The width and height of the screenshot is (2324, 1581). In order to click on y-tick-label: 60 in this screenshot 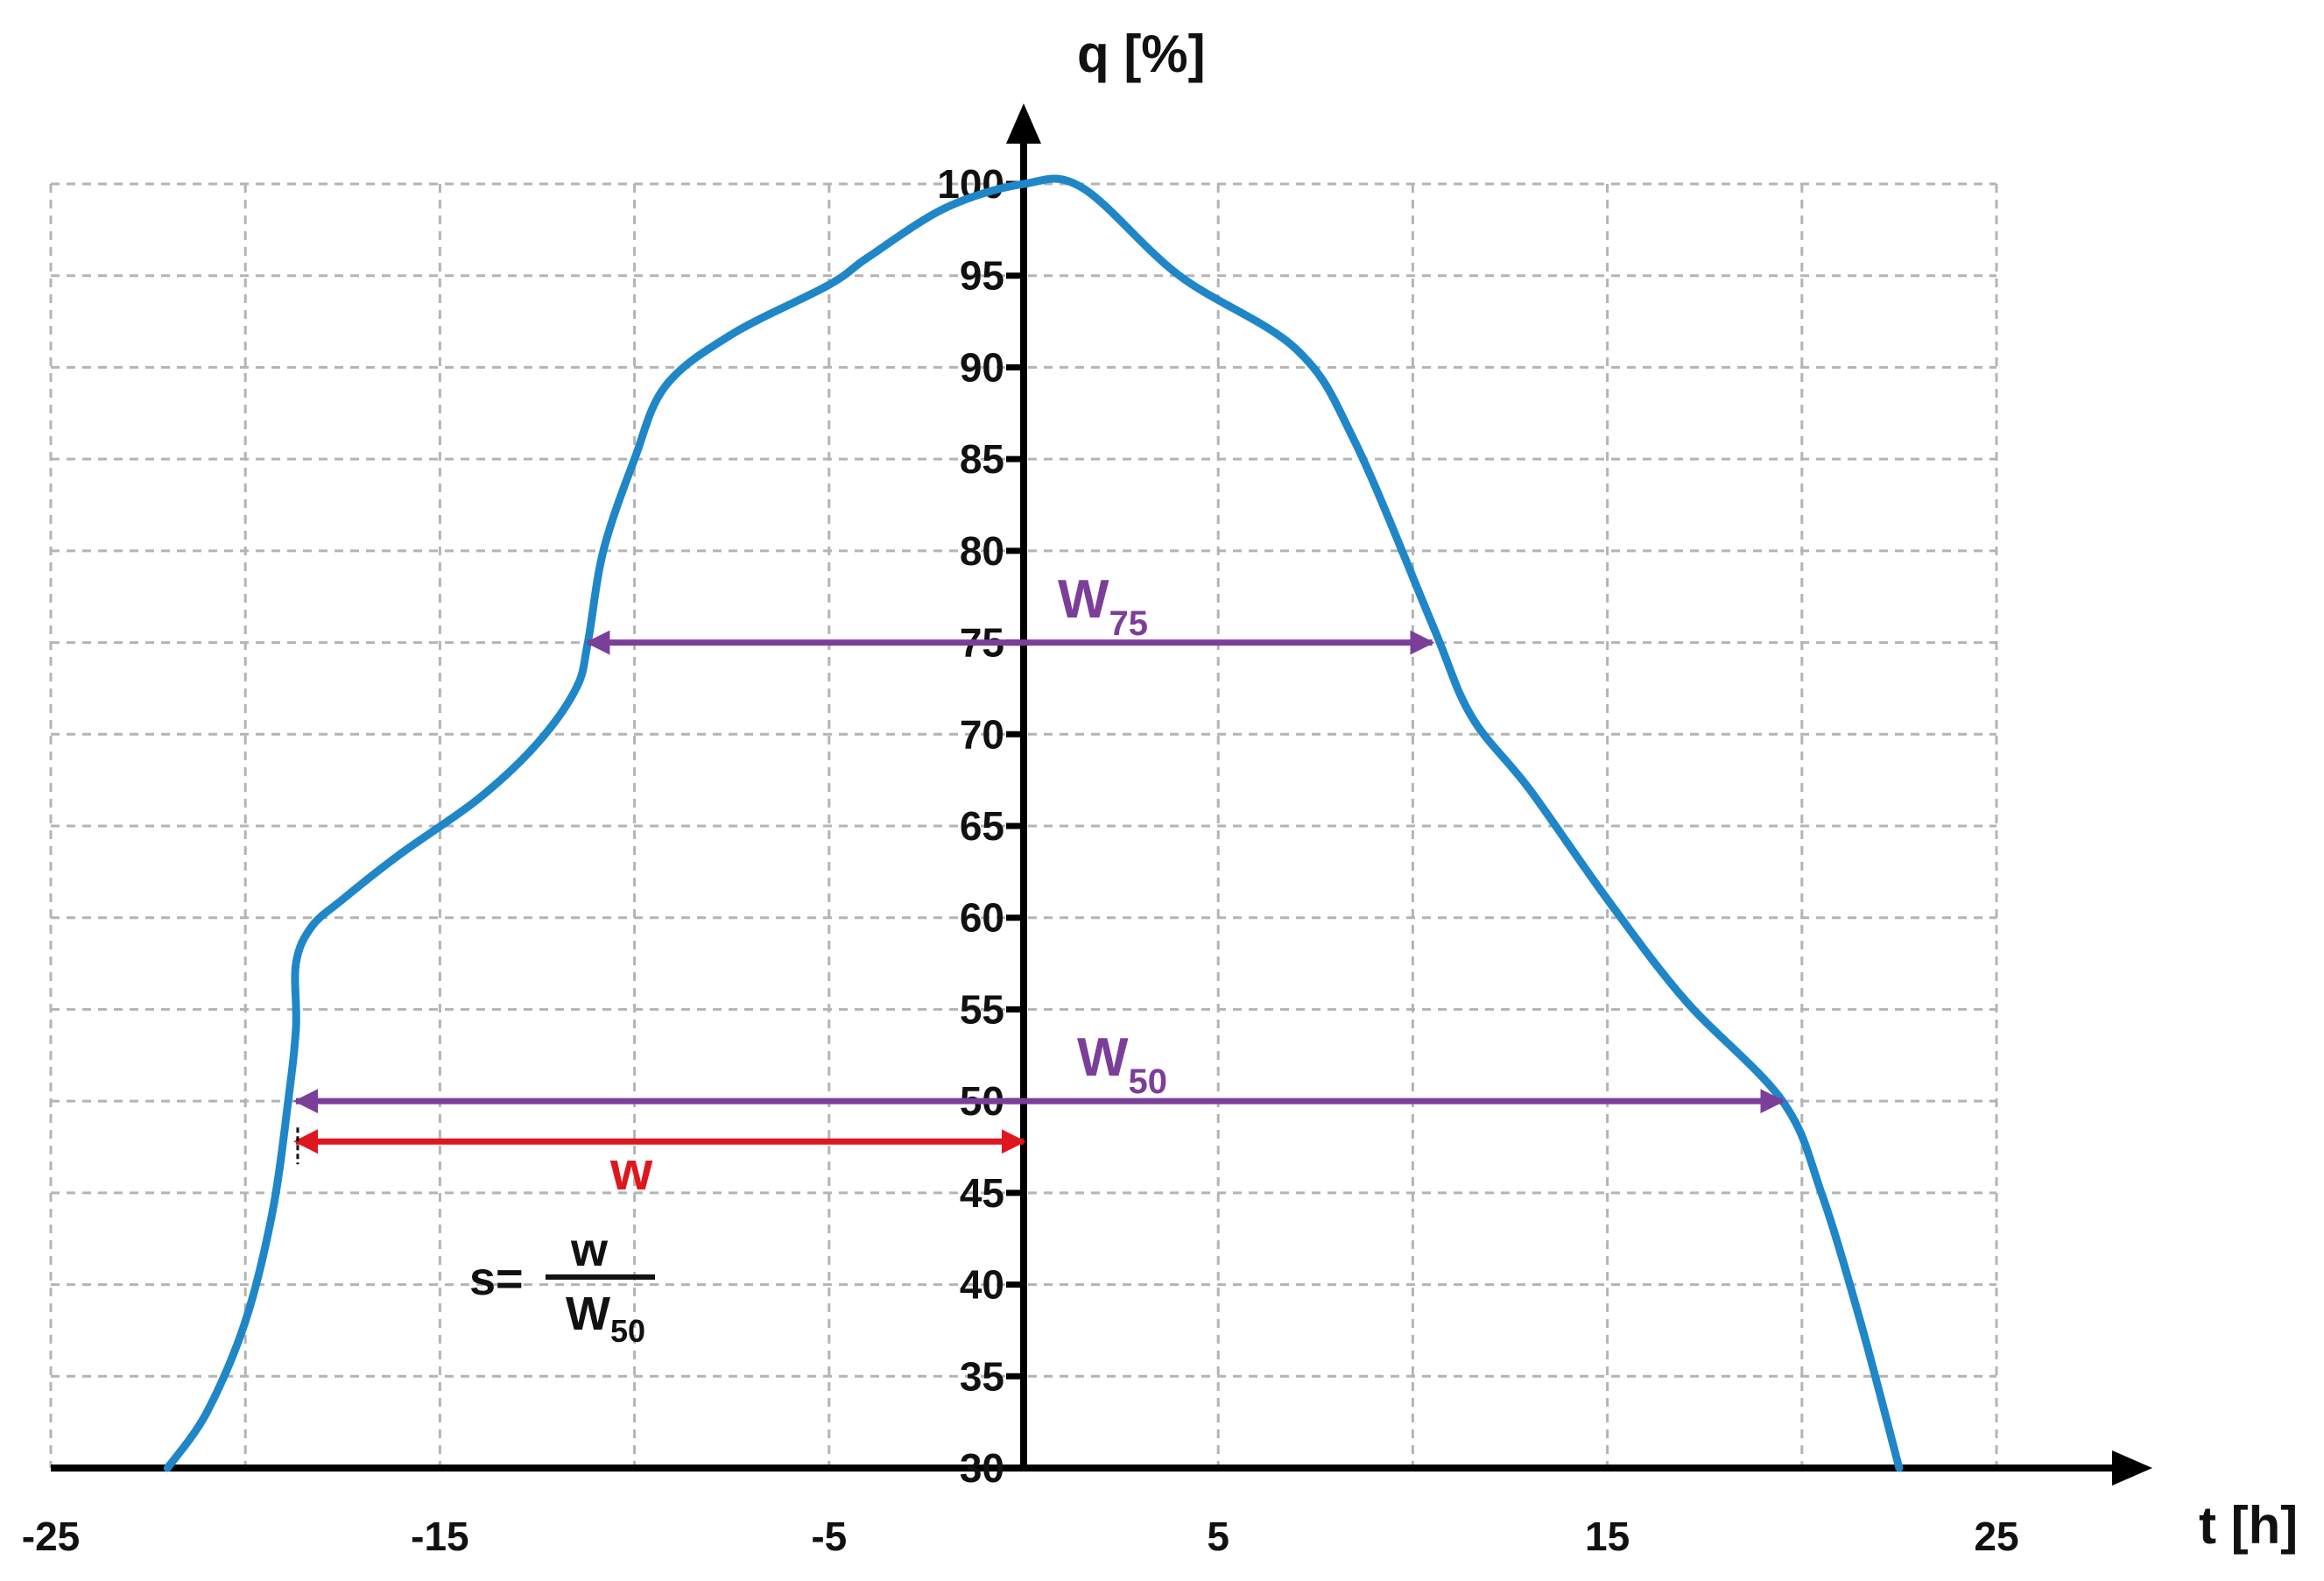, I will do `click(982, 918)`.